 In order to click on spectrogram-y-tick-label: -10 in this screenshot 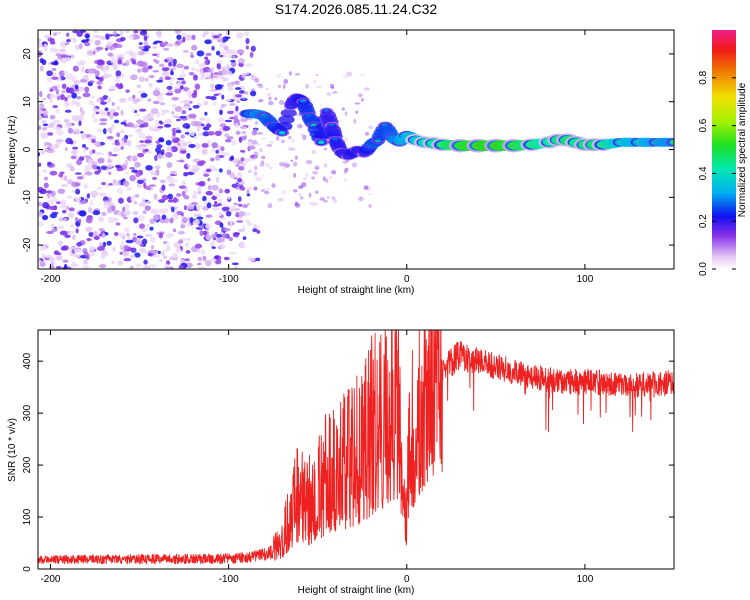, I will do `click(27, 197)`.